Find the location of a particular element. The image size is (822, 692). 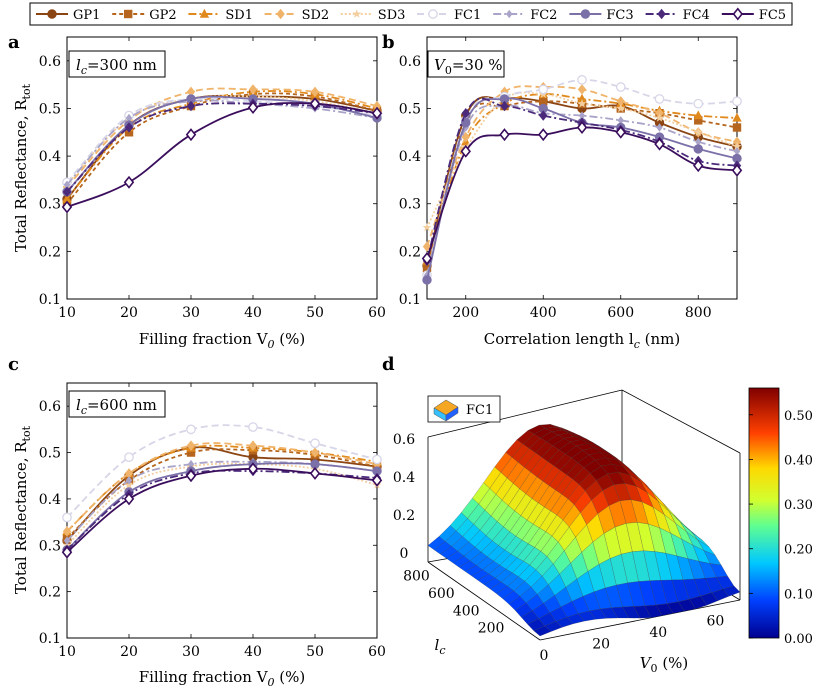

x-tick-label: 800 is located at coordinates (698, 313).